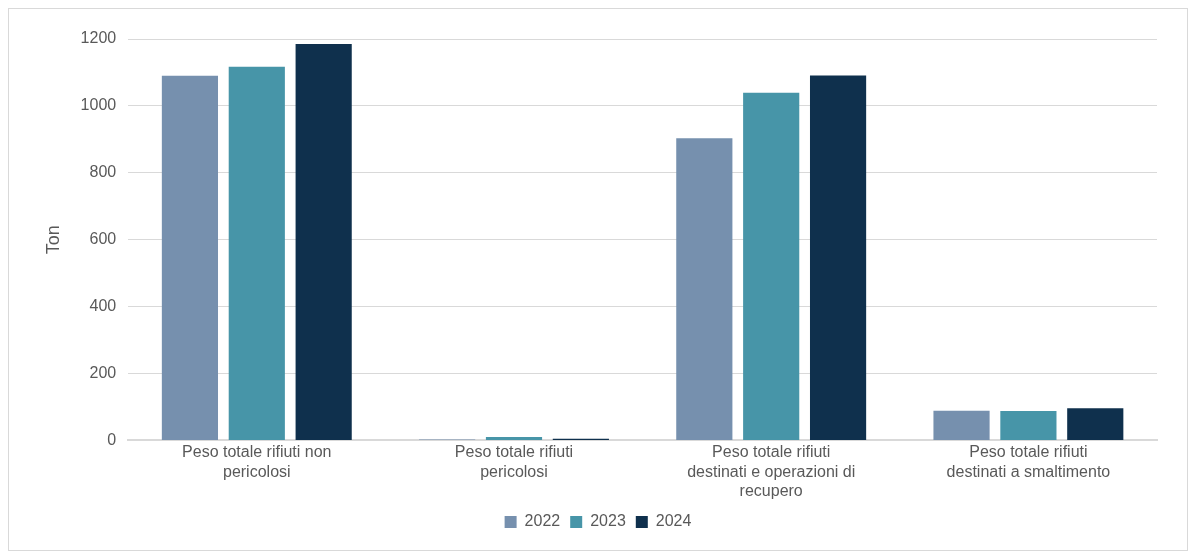 The width and height of the screenshot is (1196, 559). Describe the element at coordinates (112, 439) in the screenshot. I see `y-tick-label: 0` at that location.